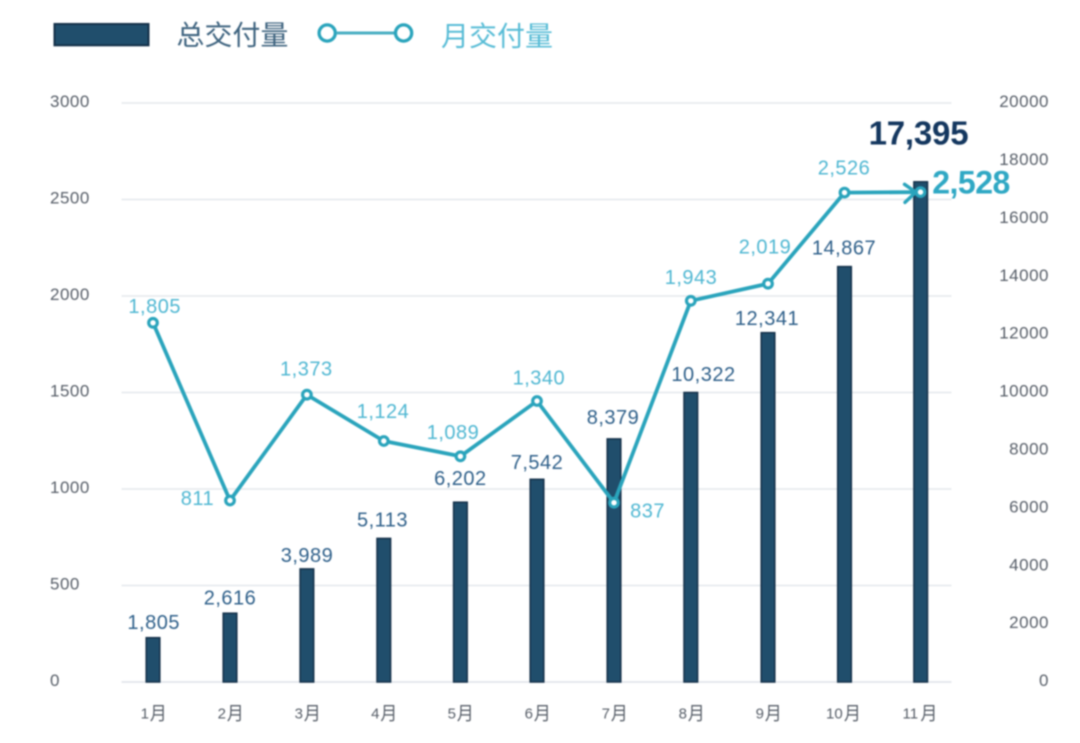 This screenshot has height=743, width=1080. Describe the element at coordinates (767, 319) in the screenshot. I see `svg-text: 12,341` at that location.